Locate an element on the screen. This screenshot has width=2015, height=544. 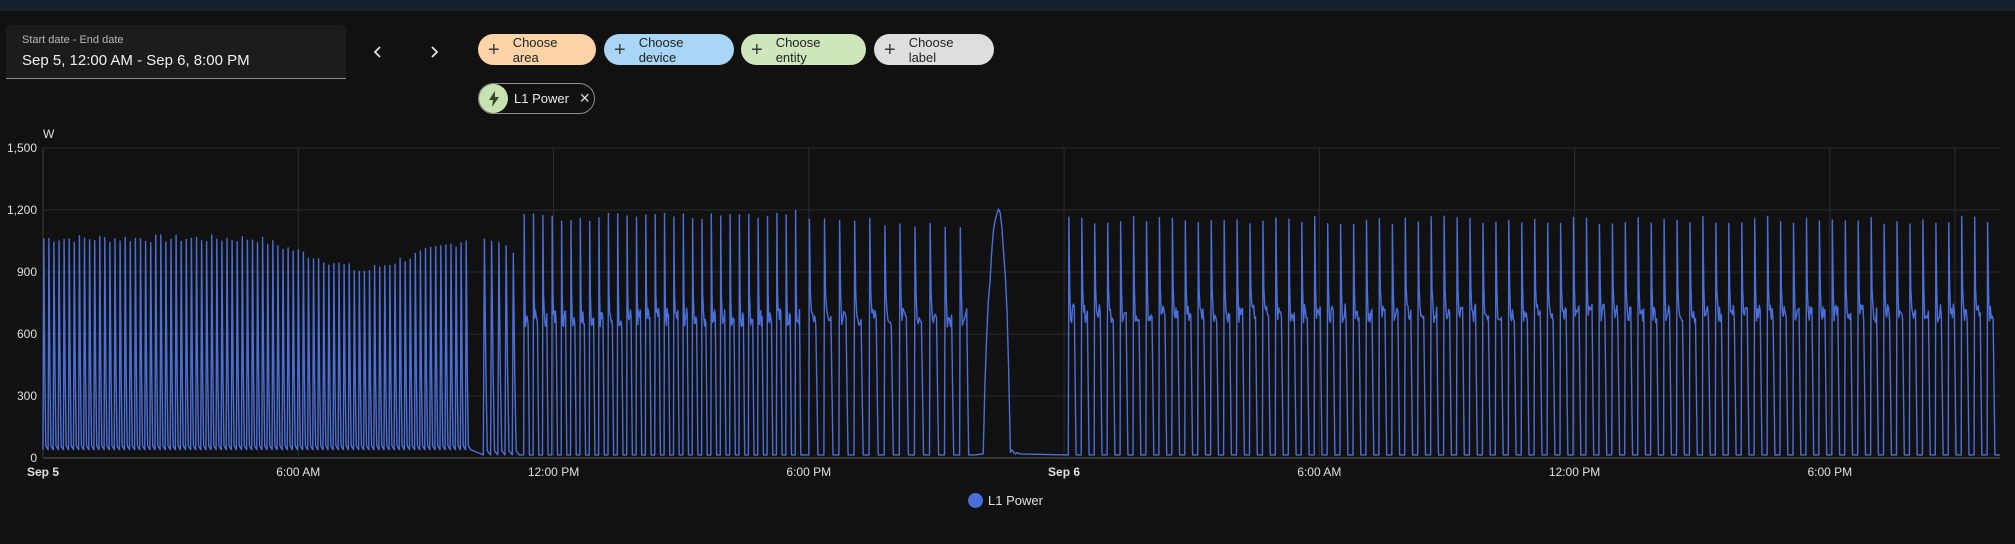
chevron-left-icon is located at coordinates (377, 52).